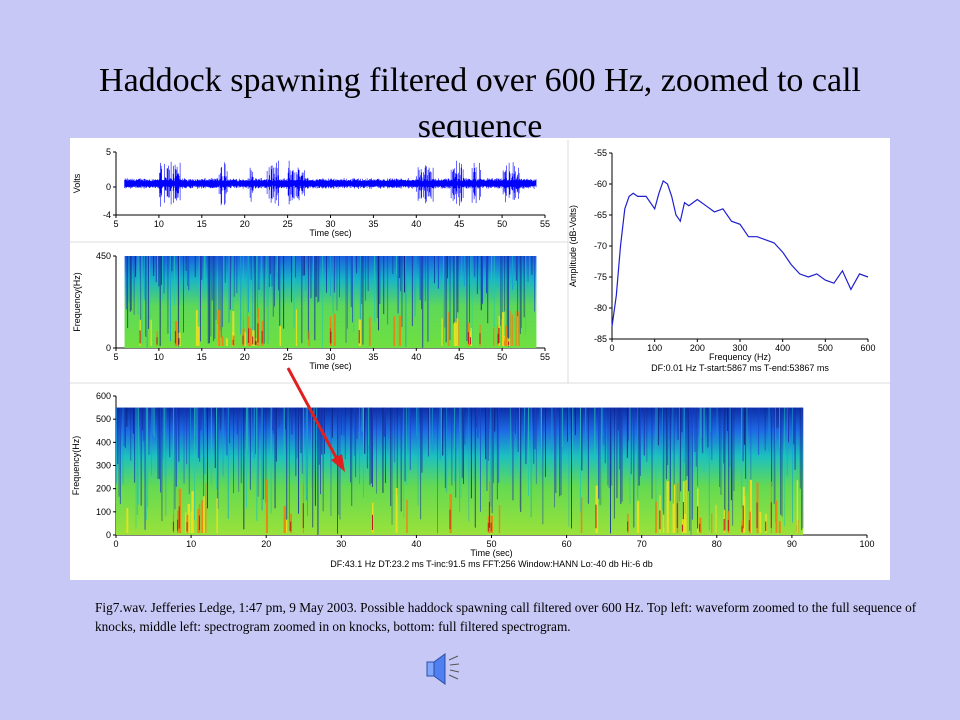 The image size is (960, 720). Describe the element at coordinates (103, 419) in the screenshot. I see `spectrogram-full-y-tick-label: 500` at that location.